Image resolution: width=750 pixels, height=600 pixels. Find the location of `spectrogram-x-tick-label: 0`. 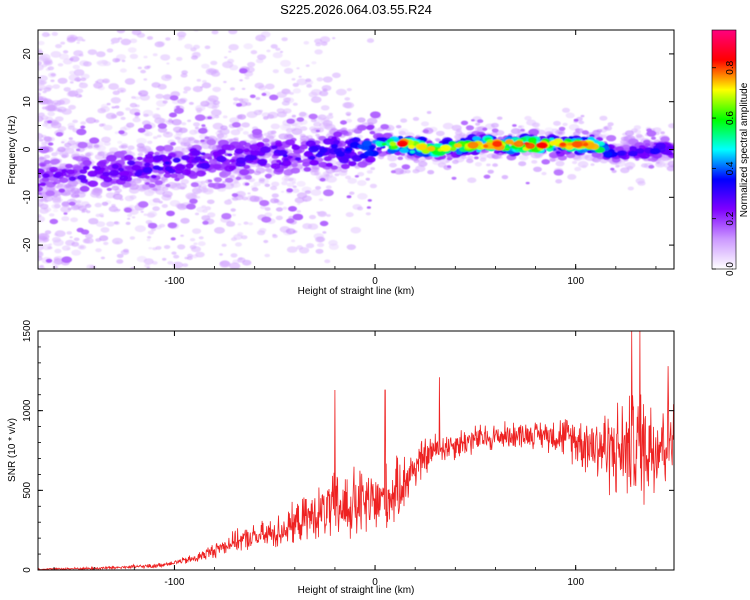

spectrogram-x-tick-label: 0 is located at coordinates (375, 281).